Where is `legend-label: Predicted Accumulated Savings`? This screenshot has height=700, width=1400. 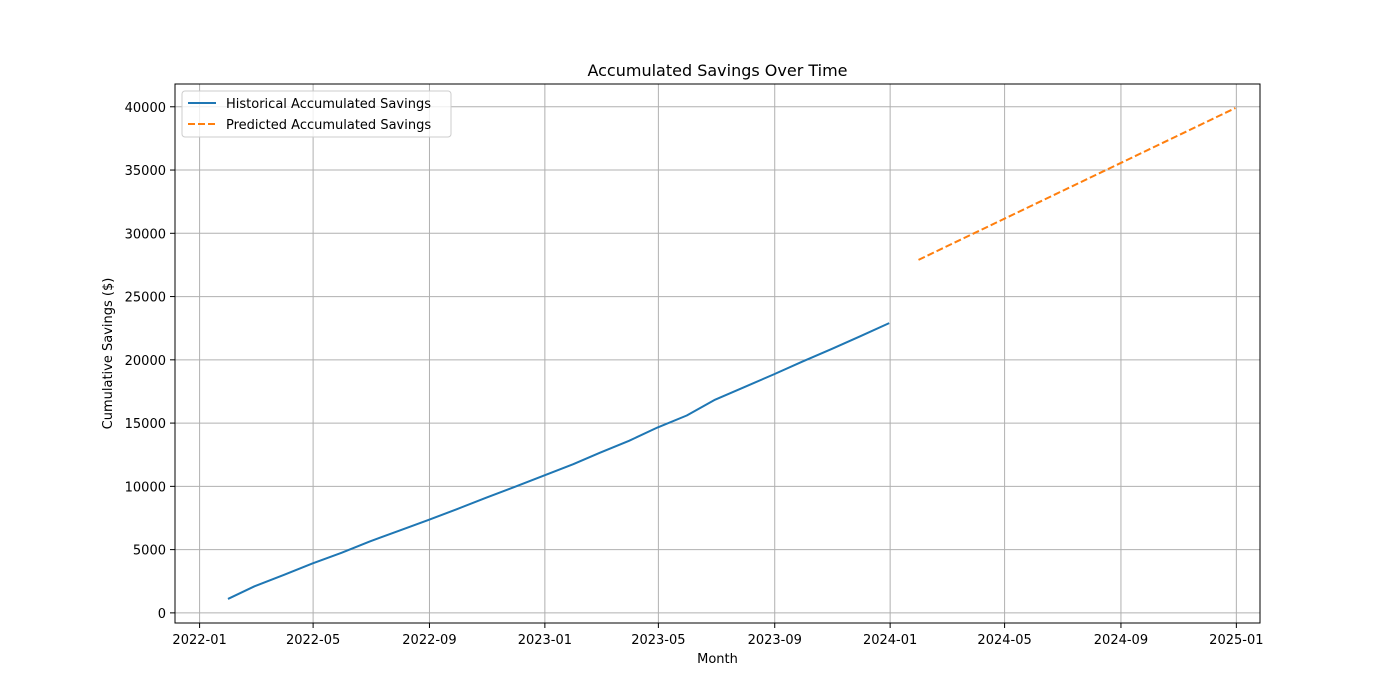 legend-label: Predicted Accumulated Savings is located at coordinates (328, 125).